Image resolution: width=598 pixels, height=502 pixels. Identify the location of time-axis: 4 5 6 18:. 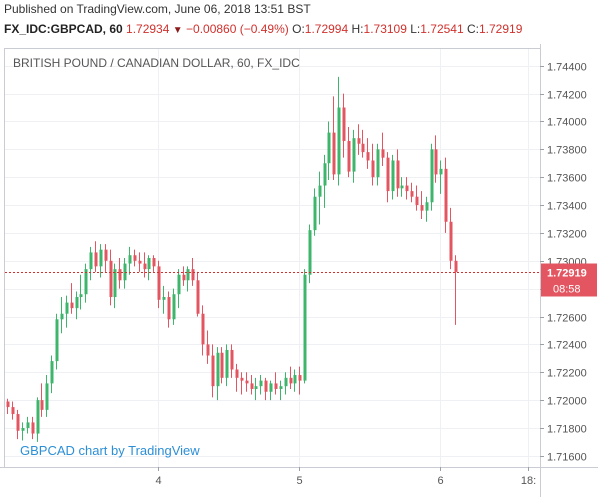
(299, 477).